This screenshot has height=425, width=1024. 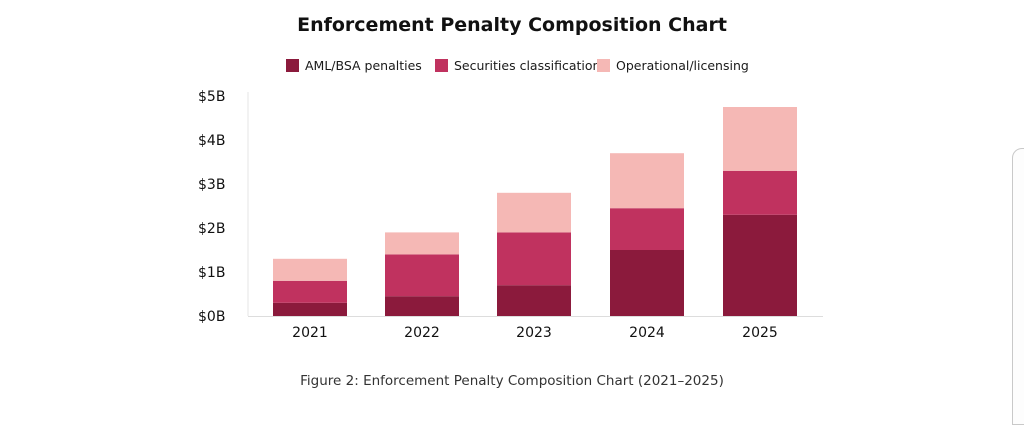 What do you see at coordinates (422, 333) in the screenshot?
I see `x-tick-label: 2022` at bounding box center [422, 333].